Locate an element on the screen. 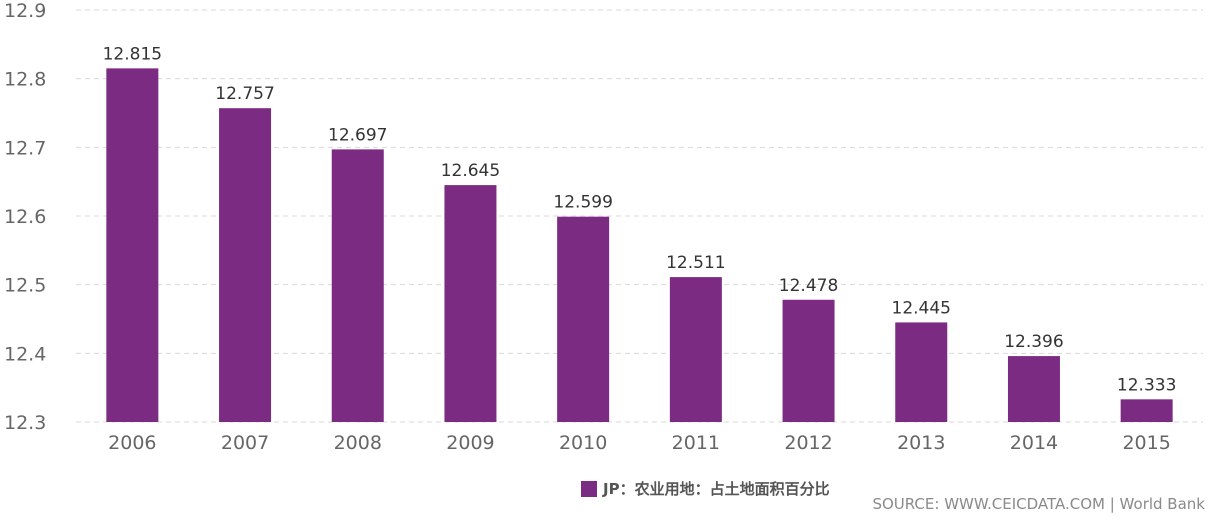 The height and width of the screenshot is (519, 1219). bar-2013 is located at coordinates (921, 372).